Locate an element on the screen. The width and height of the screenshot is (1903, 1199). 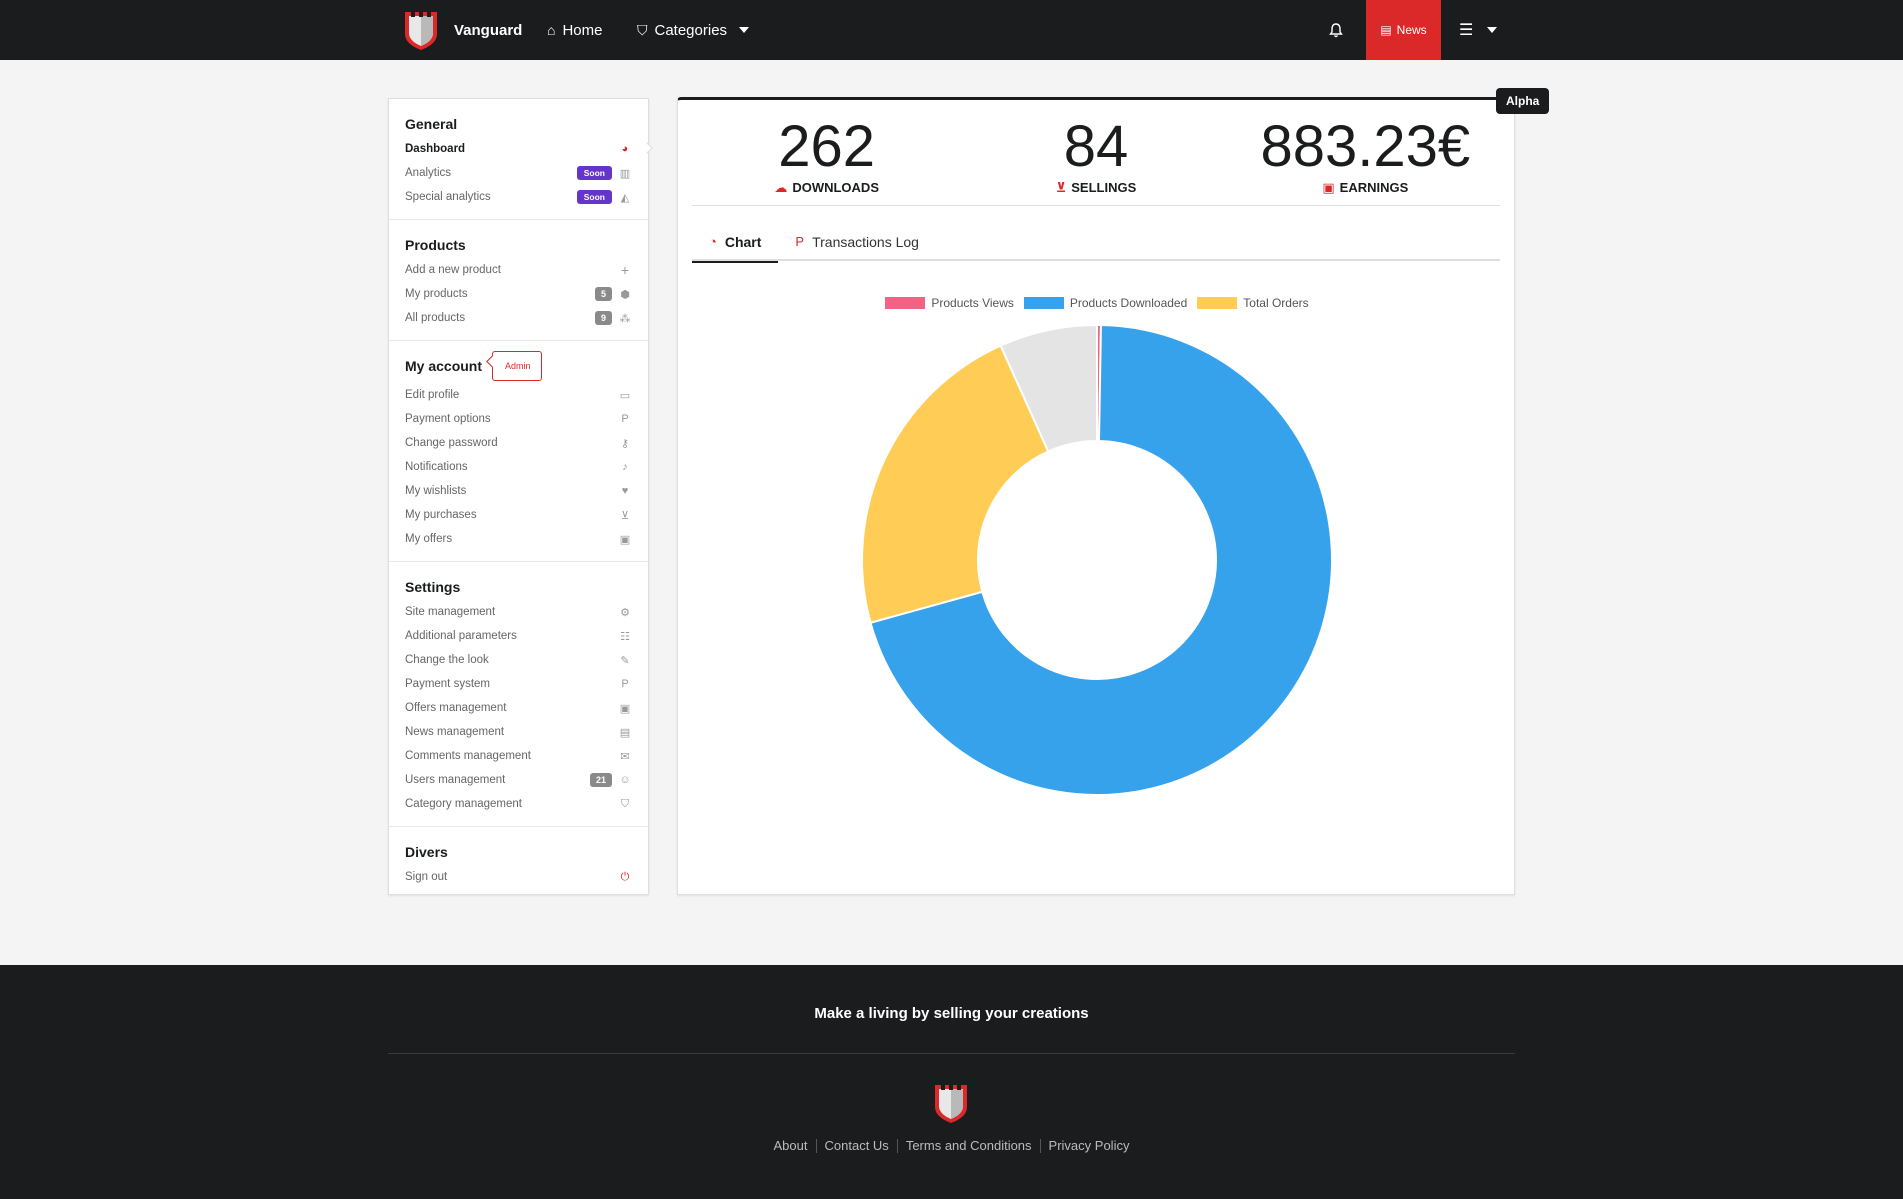
id-card-icon: ▭ is located at coordinates (625, 395).